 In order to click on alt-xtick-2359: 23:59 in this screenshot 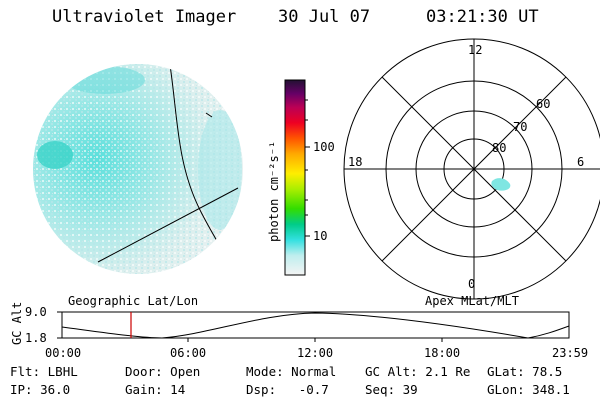, I will do `click(570, 353)`.